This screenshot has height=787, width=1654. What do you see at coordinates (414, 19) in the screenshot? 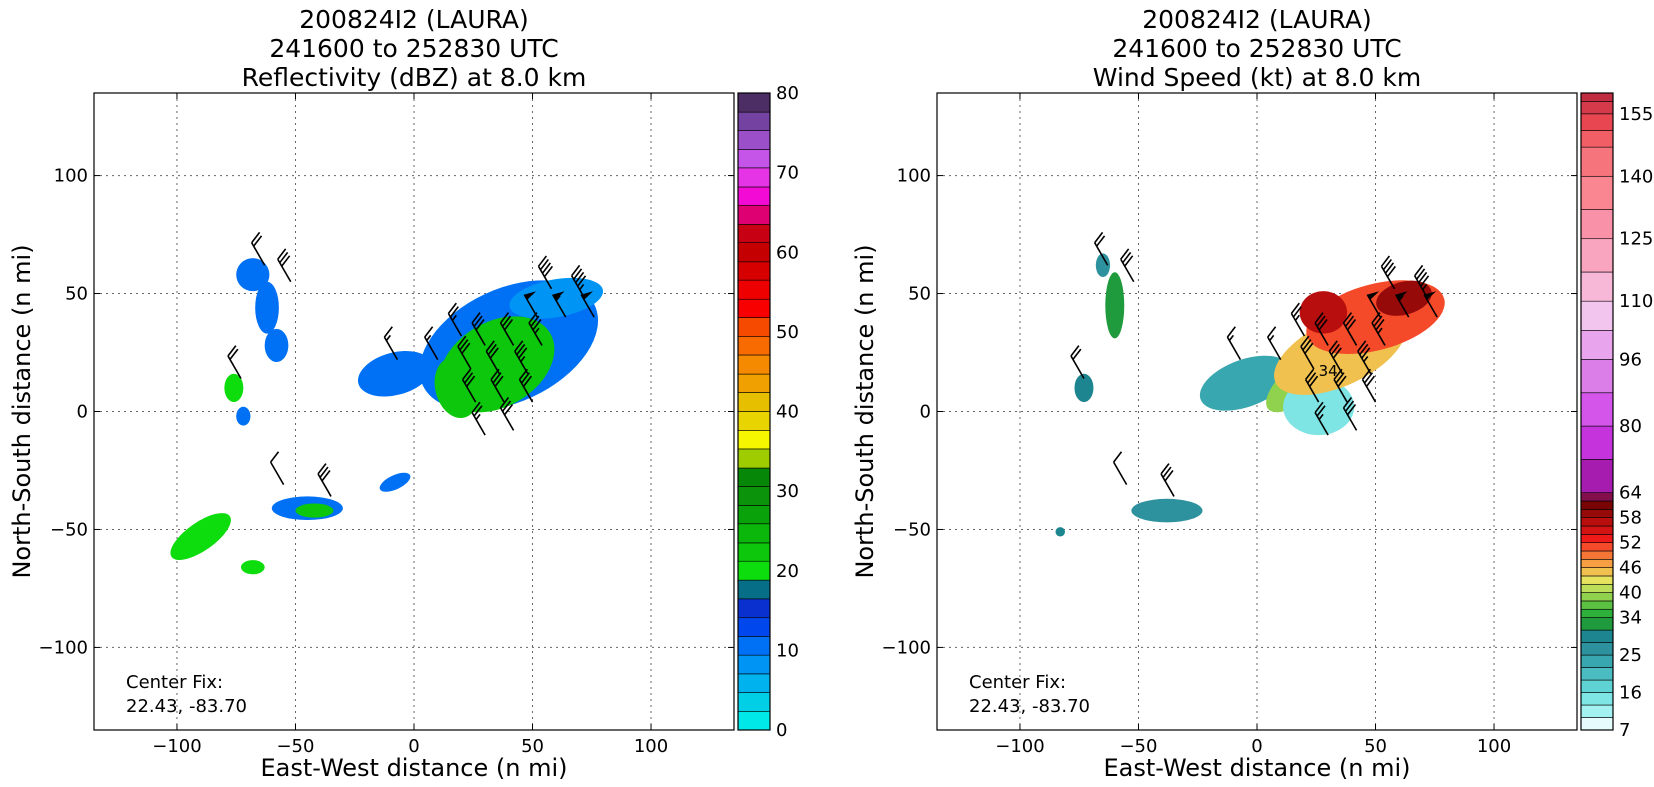
I see `chart-title-line-1: 200824I2 (LAURA)` at bounding box center [414, 19].